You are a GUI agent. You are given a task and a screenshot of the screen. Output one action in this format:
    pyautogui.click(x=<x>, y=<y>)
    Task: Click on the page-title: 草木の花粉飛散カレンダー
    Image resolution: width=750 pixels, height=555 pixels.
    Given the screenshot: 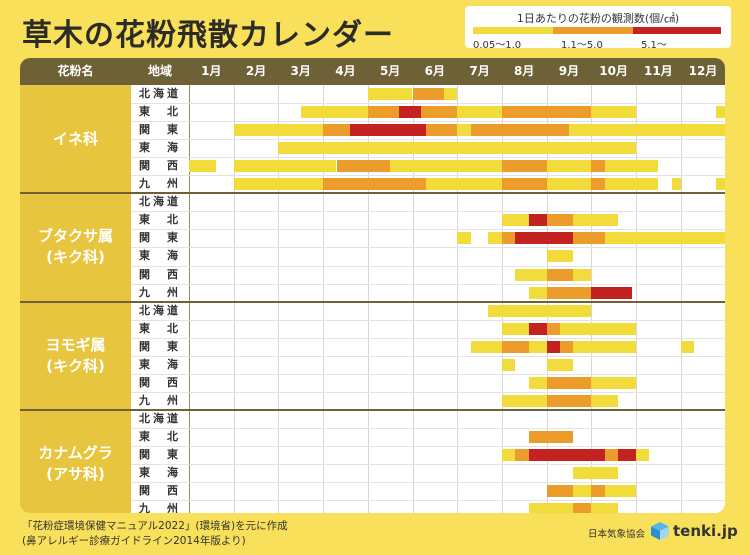 What is the action you would take?
    pyautogui.click(x=208, y=35)
    